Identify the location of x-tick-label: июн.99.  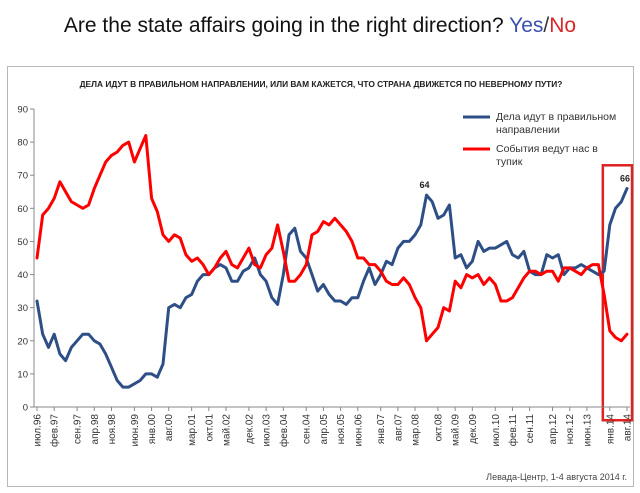
(135, 430).